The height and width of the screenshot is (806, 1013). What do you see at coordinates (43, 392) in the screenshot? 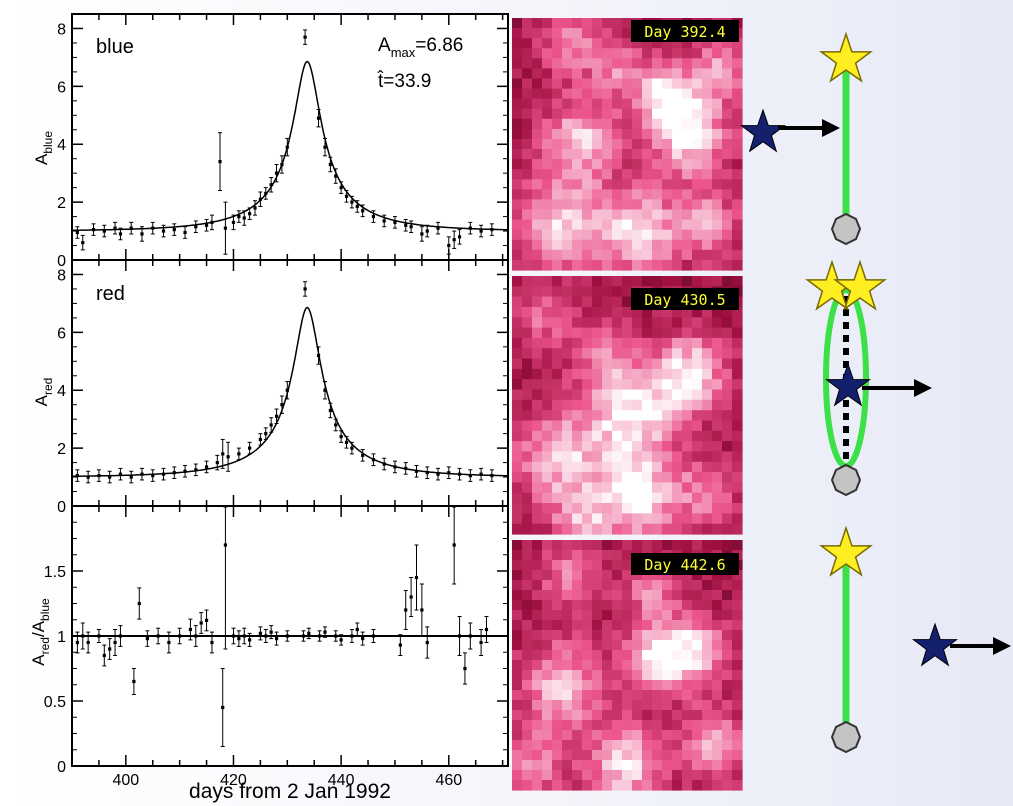
I see `red-y-axis-label: Ared` at bounding box center [43, 392].